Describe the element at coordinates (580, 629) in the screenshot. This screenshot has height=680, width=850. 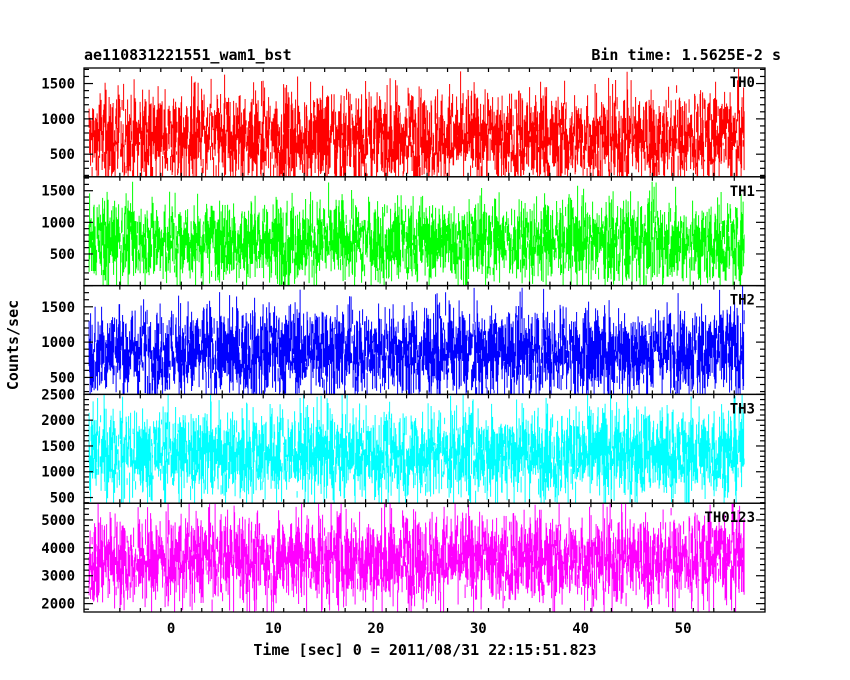
I see `x-tick-label: 40` at that location.